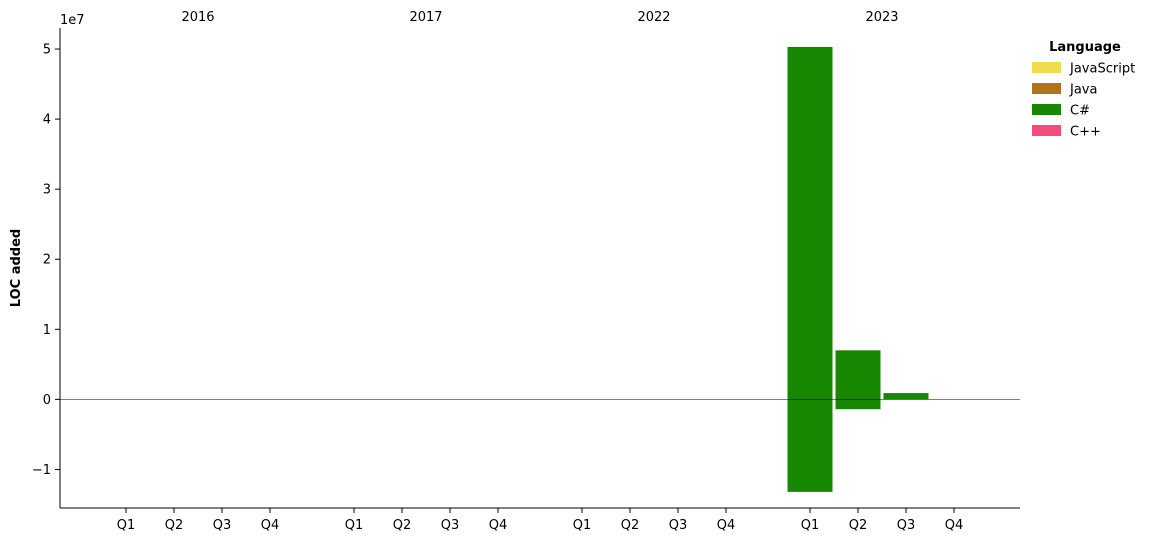  Describe the element at coordinates (197, 17) in the screenshot. I see `x-year-label: 2016` at that location.